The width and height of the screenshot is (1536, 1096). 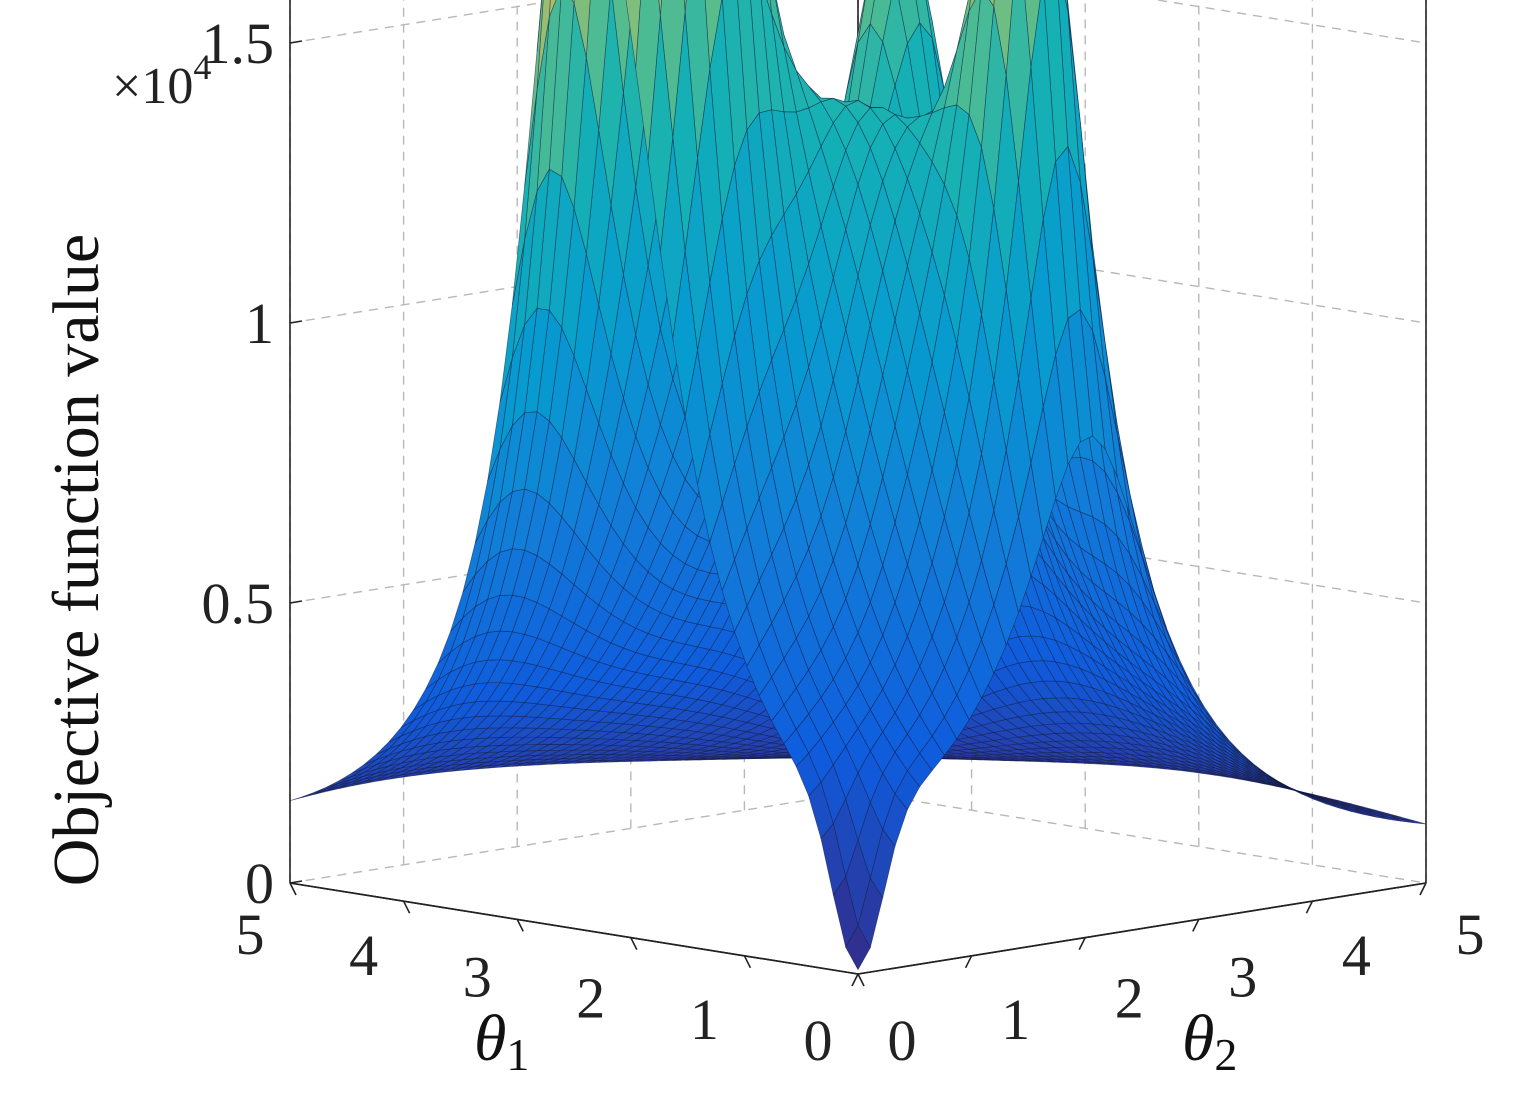 What do you see at coordinates (250, 934) in the screenshot?
I see `x-tick-label: 5` at bounding box center [250, 934].